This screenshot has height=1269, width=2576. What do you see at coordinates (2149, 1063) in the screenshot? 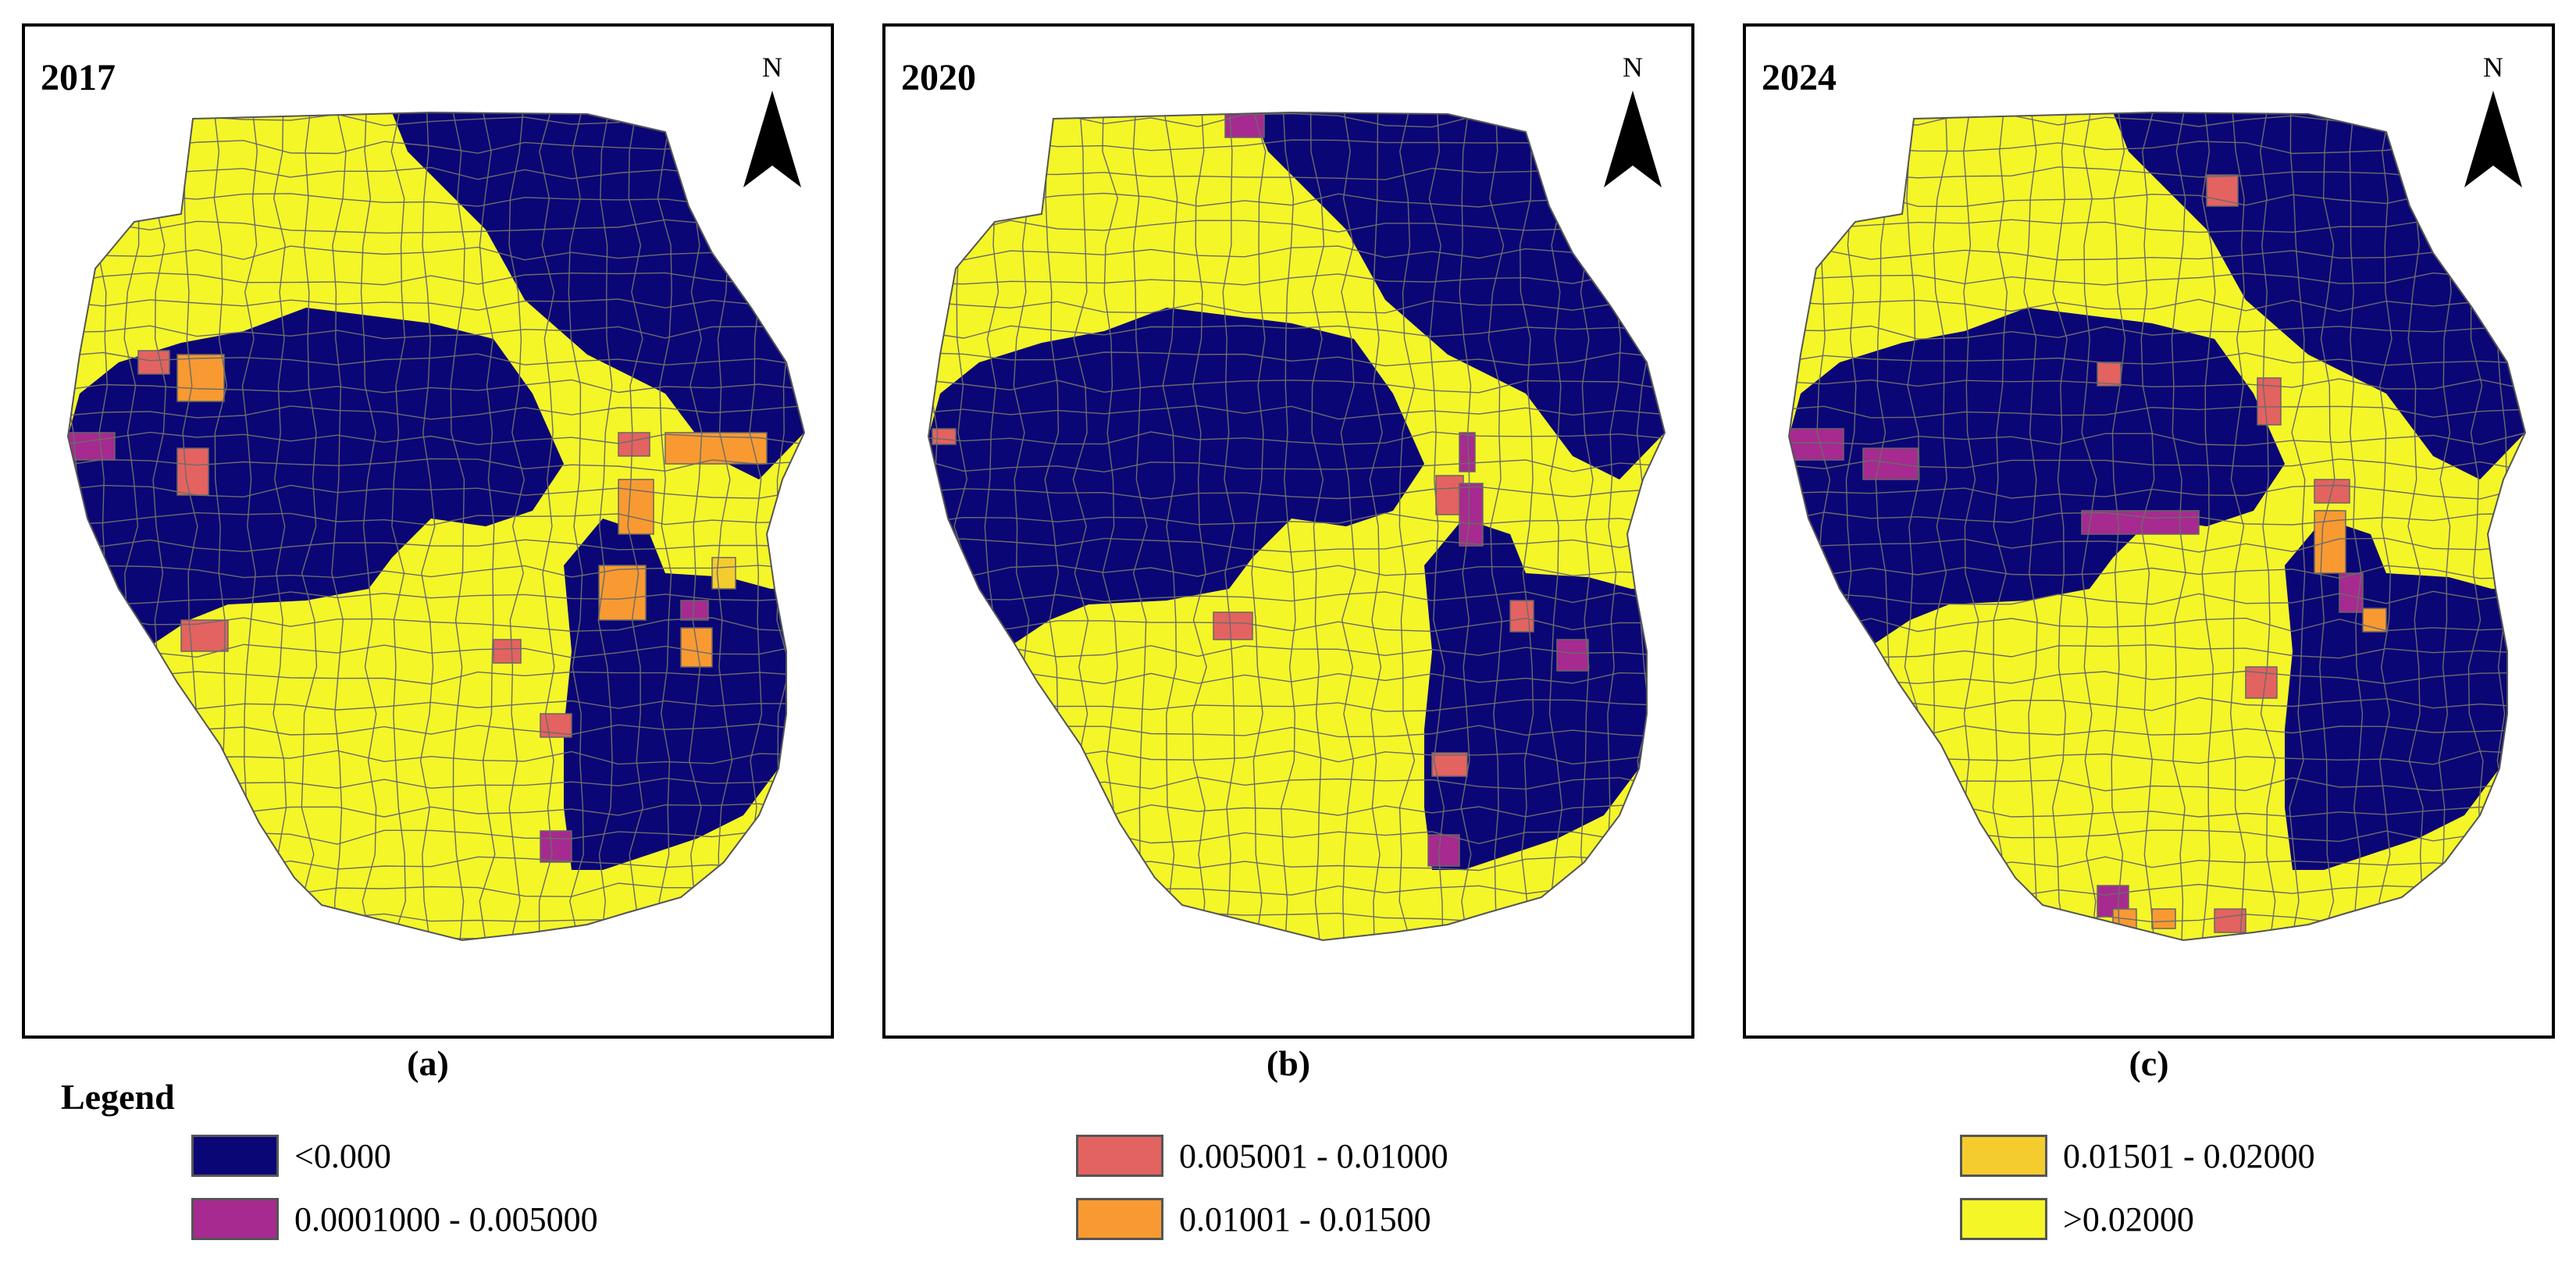
I see `panel-caption: (c)` at bounding box center [2149, 1063].